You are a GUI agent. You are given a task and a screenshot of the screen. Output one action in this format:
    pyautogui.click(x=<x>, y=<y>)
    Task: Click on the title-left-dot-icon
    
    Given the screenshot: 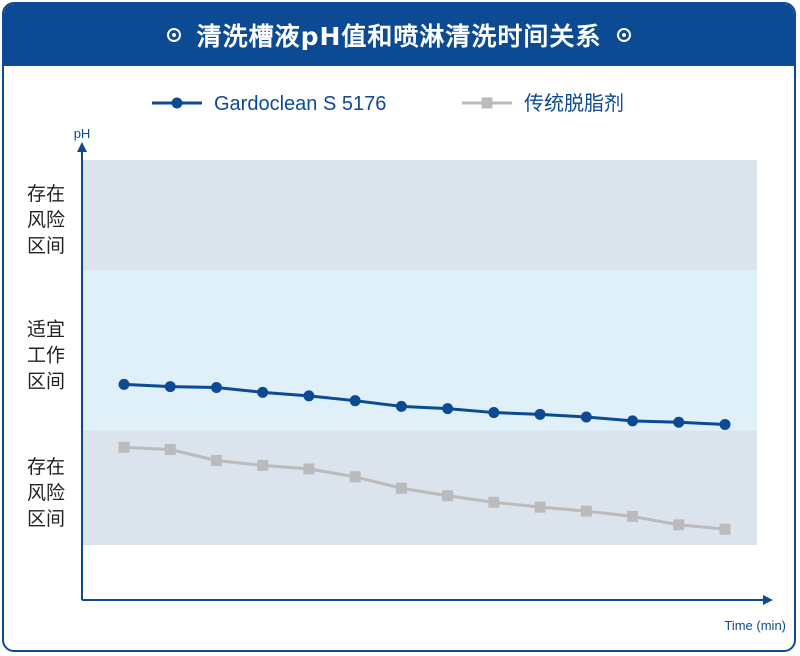 What is the action you would take?
    pyautogui.click(x=173, y=35)
    